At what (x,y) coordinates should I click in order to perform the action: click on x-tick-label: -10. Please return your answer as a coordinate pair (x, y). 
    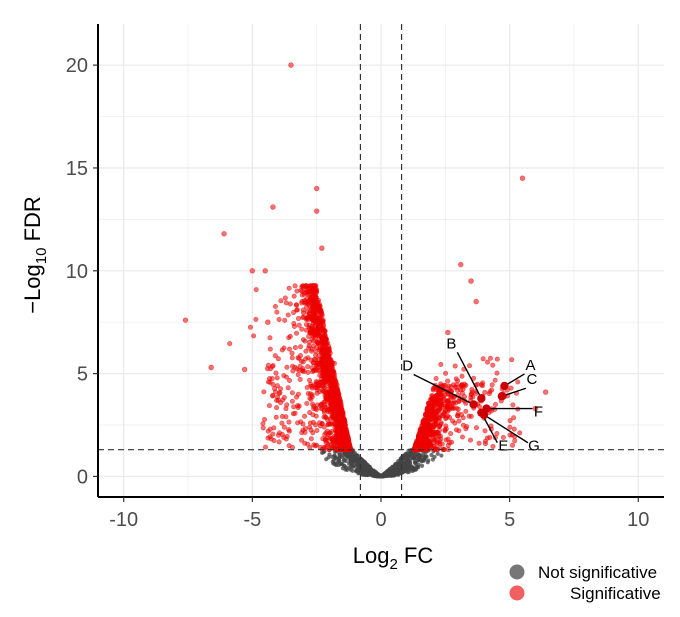
    Looking at the image, I should click on (123, 520).